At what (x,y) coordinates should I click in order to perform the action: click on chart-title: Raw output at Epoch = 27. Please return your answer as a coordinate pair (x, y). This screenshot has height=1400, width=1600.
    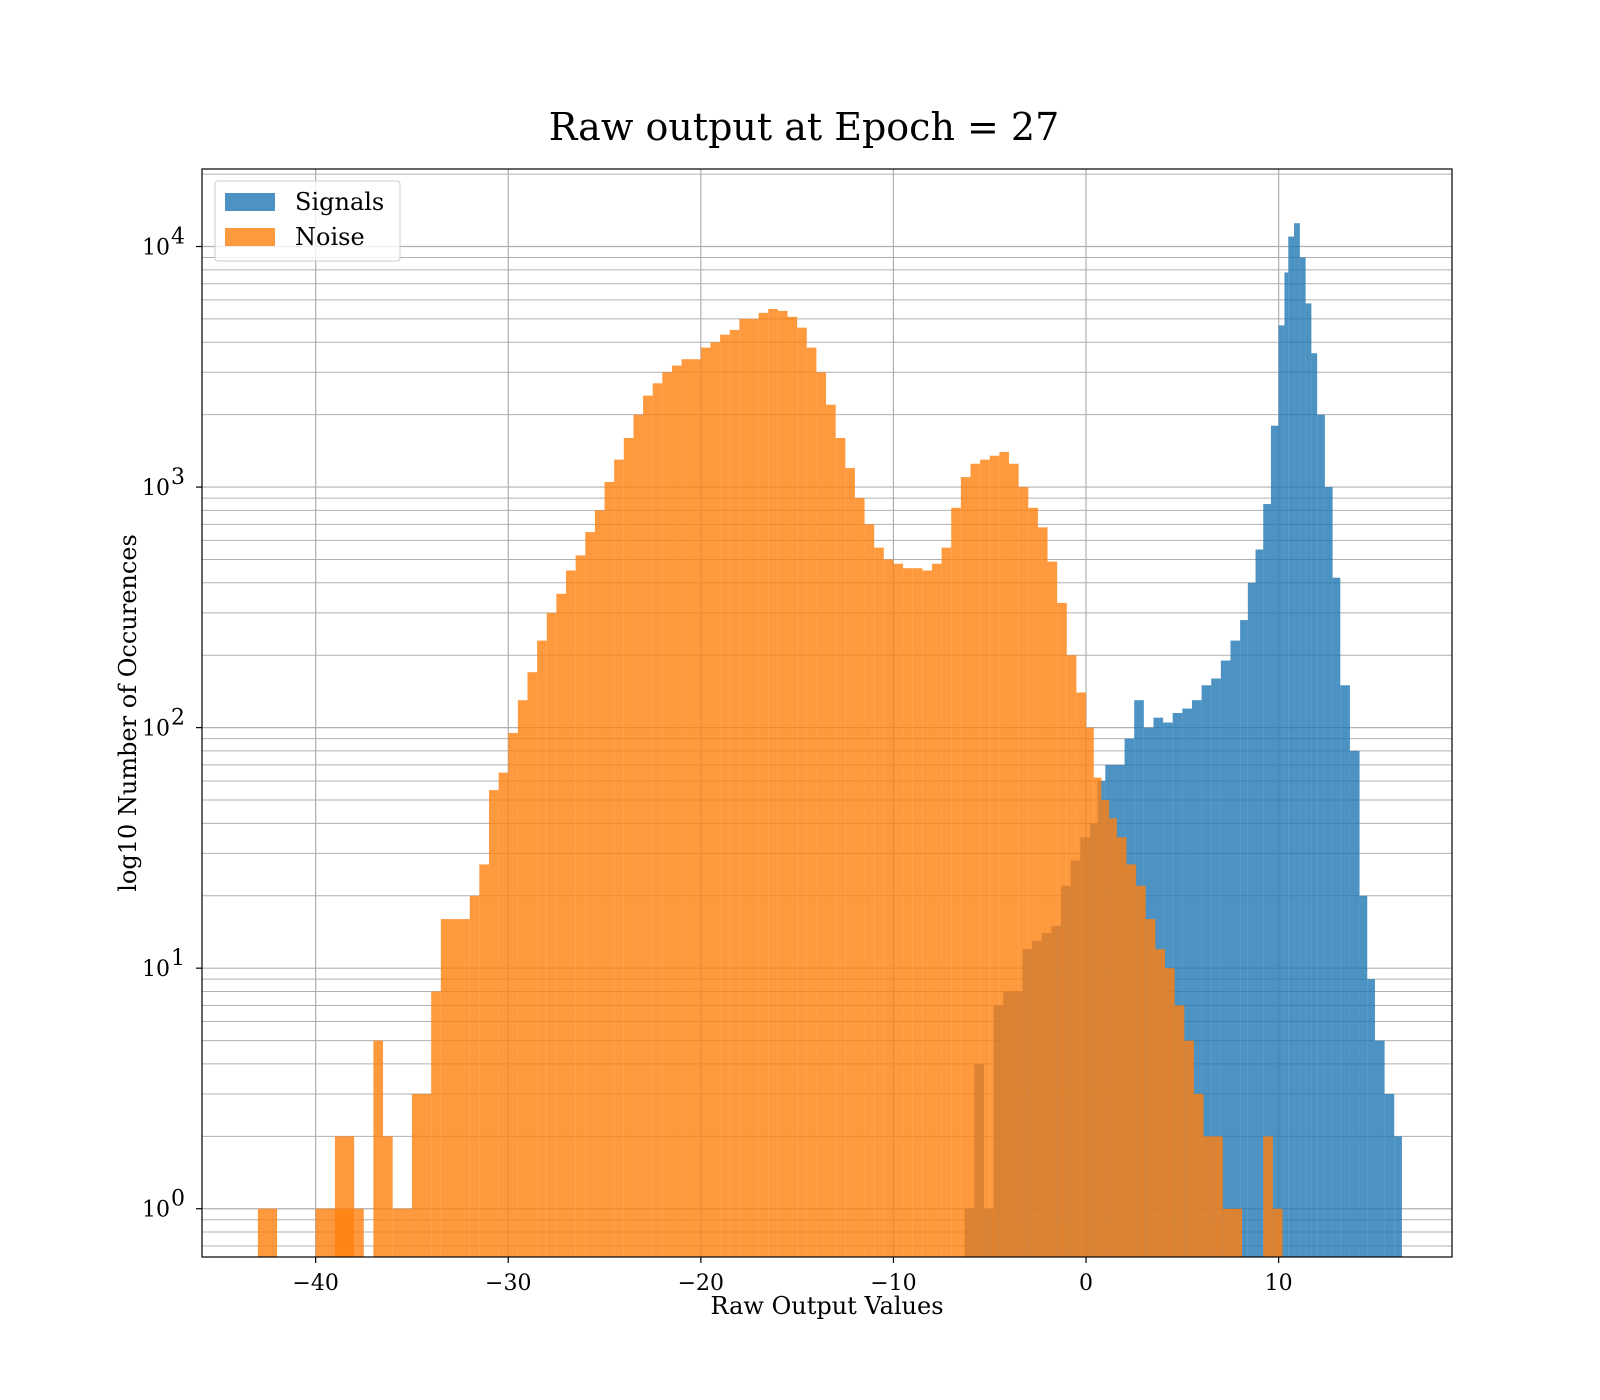
    Looking at the image, I should click on (804, 127).